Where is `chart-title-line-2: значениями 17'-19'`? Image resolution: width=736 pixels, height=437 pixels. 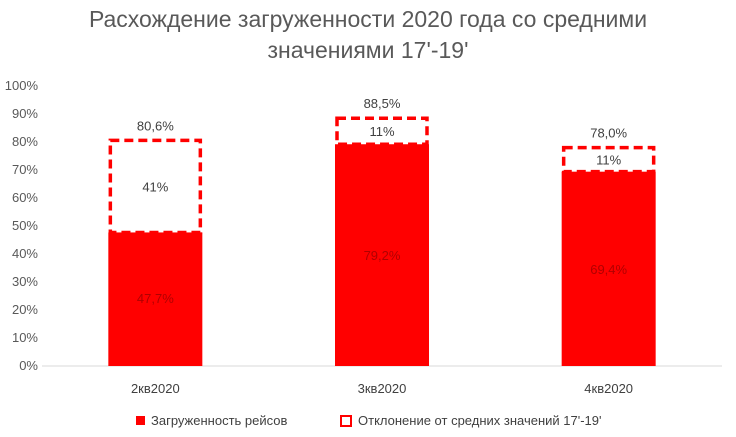
chart-title-line-2: значениями 17'-19' is located at coordinates (368, 50).